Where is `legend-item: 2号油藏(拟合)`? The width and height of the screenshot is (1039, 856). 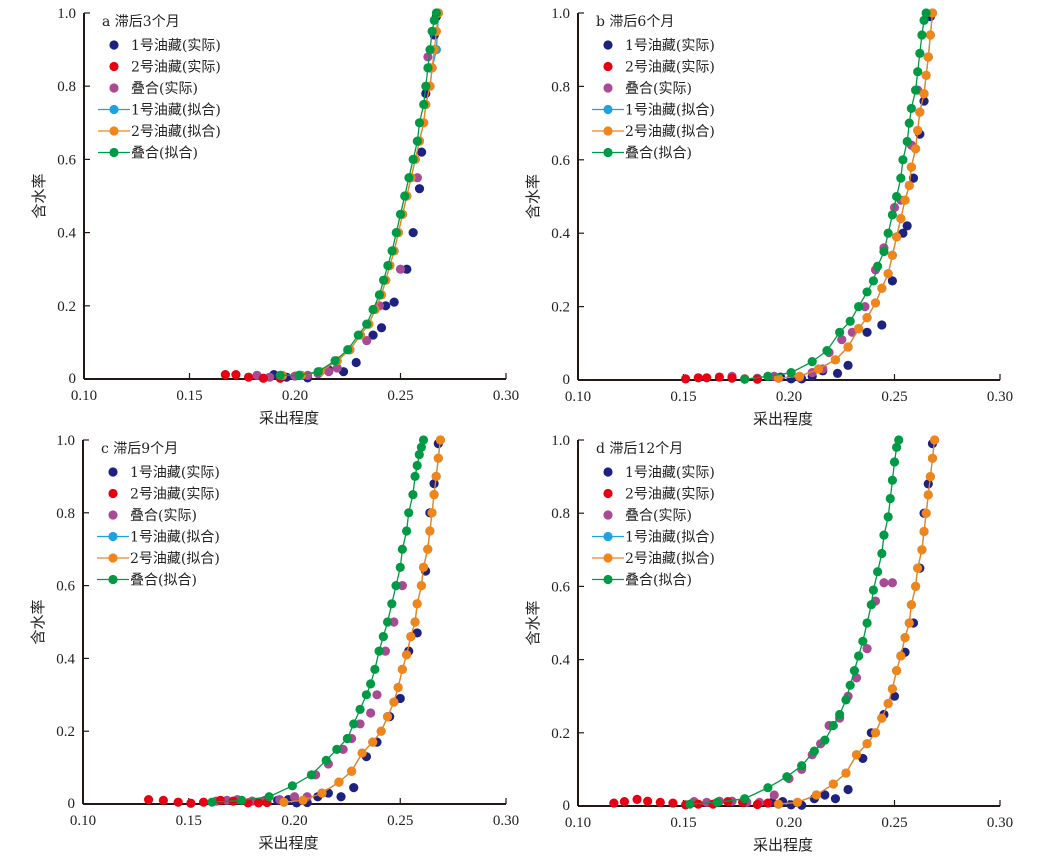
legend-item: 2号油藏(拟合) is located at coordinates (158, 559).